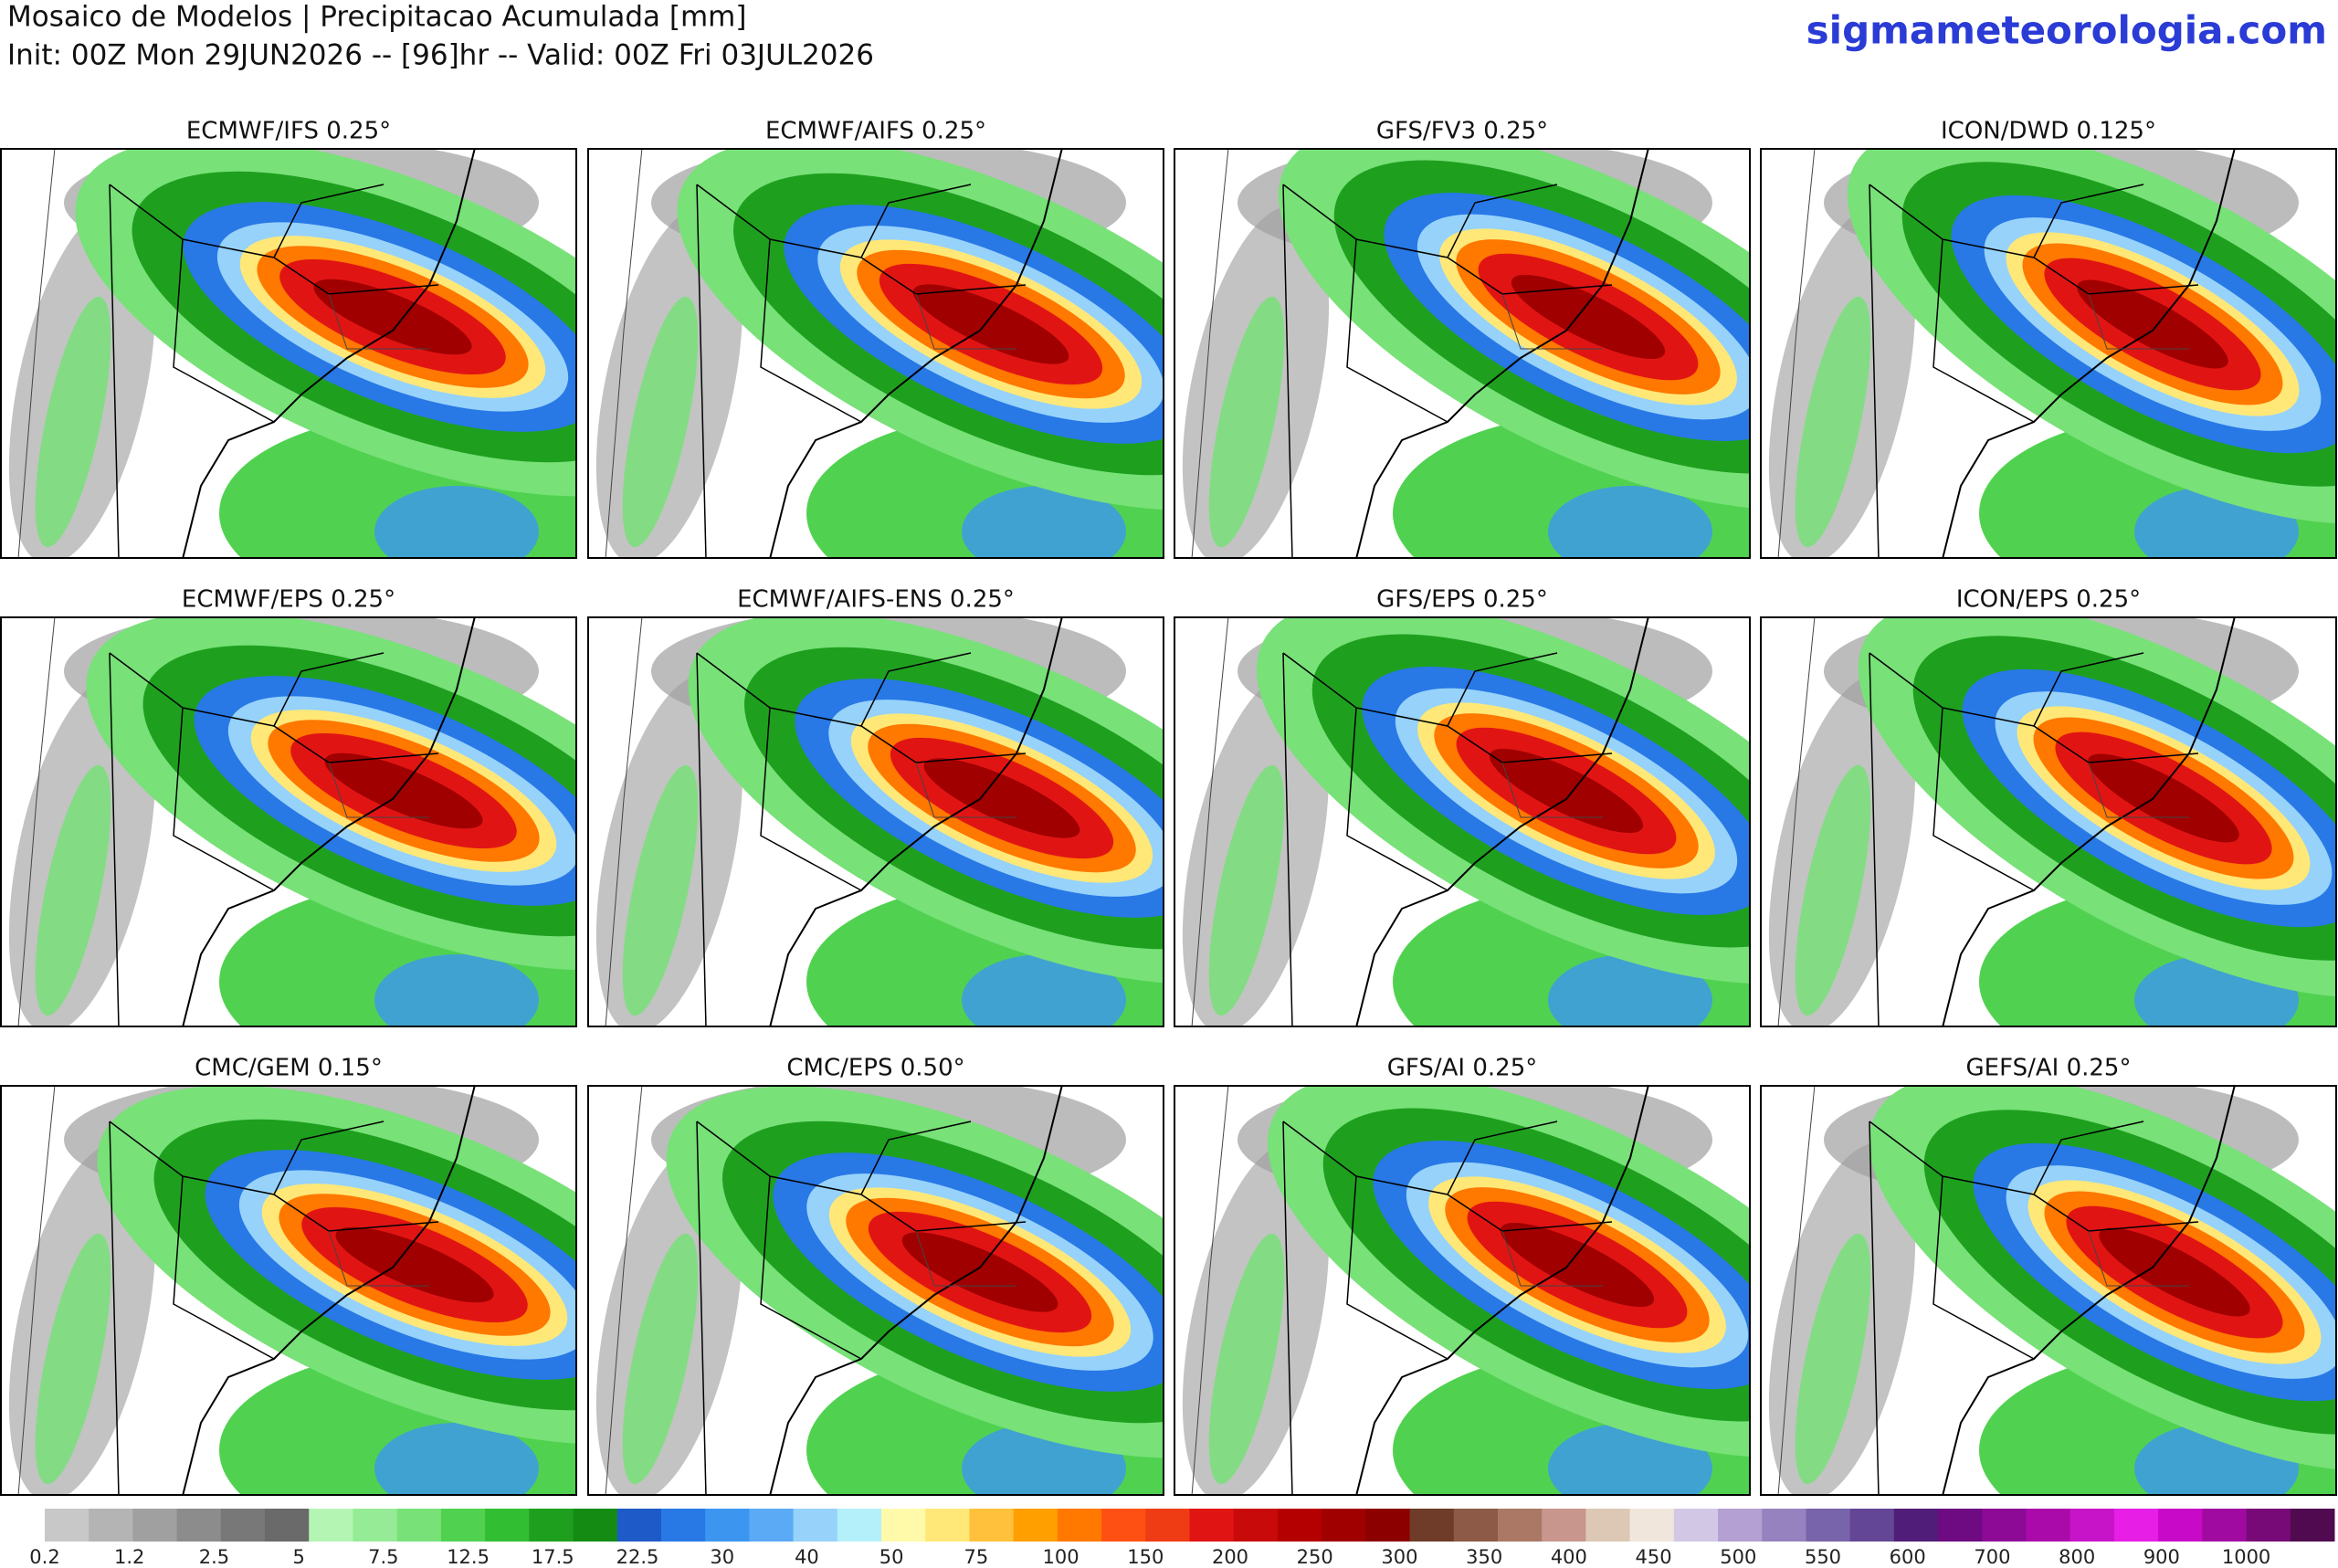  Describe the element at coordinates (1462, 600) in the screenshot. I see `panel-title: GFS/EPS 0.25°` at that location.